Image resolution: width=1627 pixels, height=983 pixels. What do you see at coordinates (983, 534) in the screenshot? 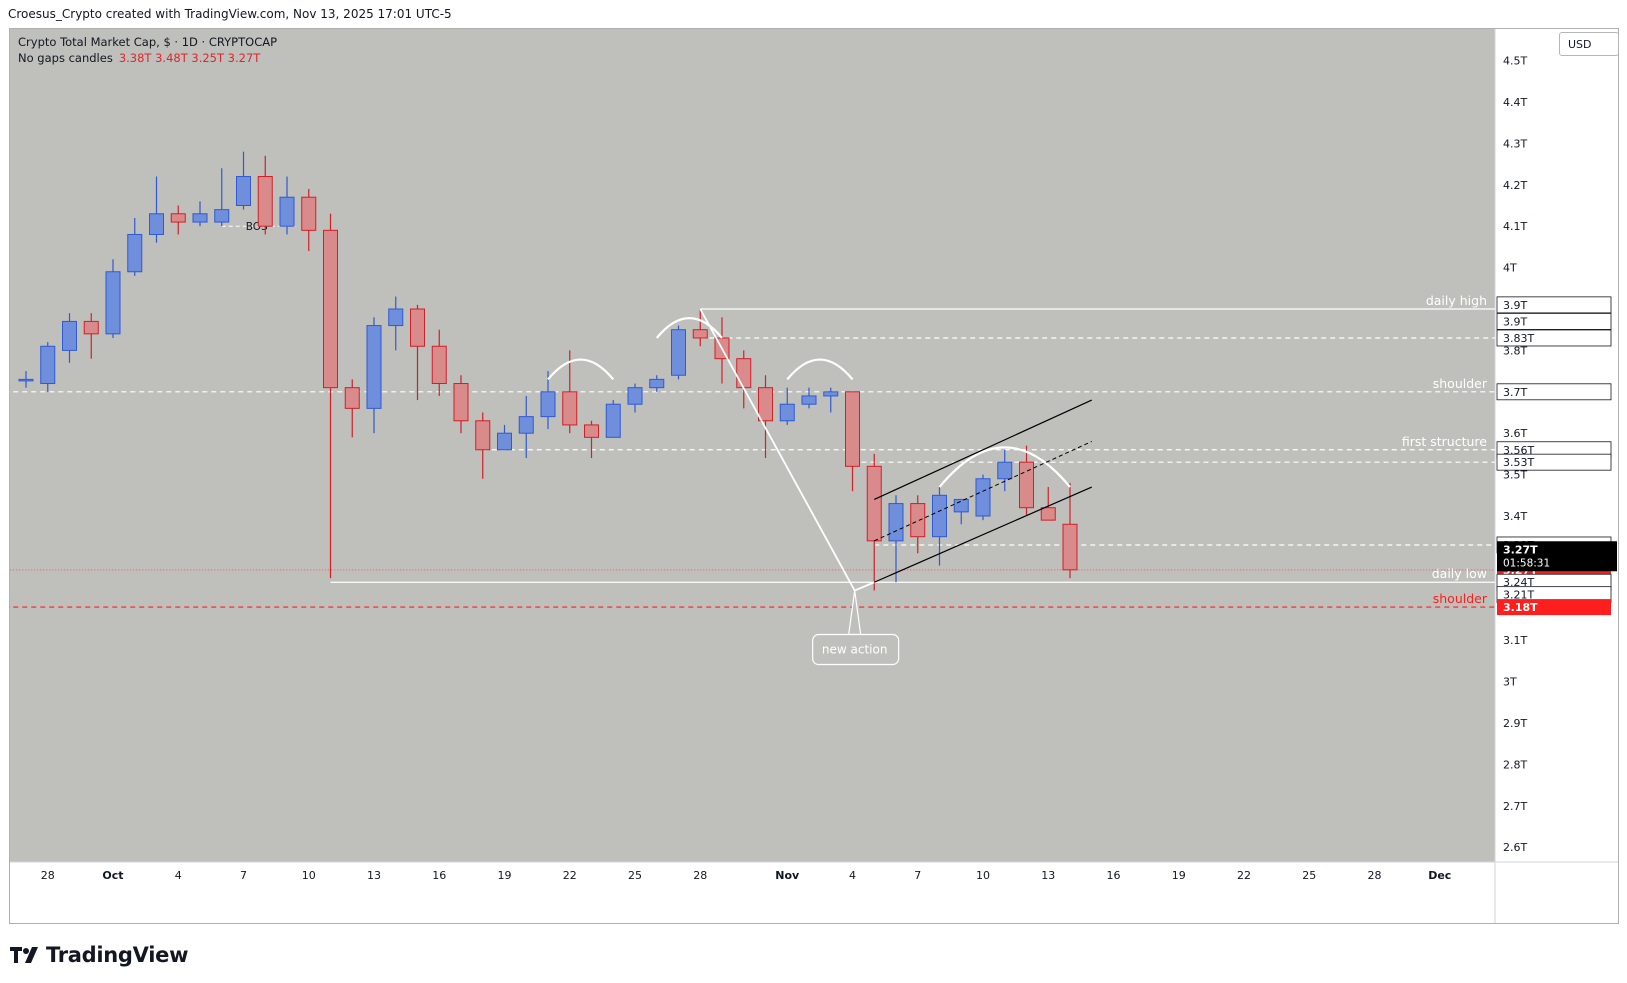
I see `channel-lower` at bounding box center [983, 534].